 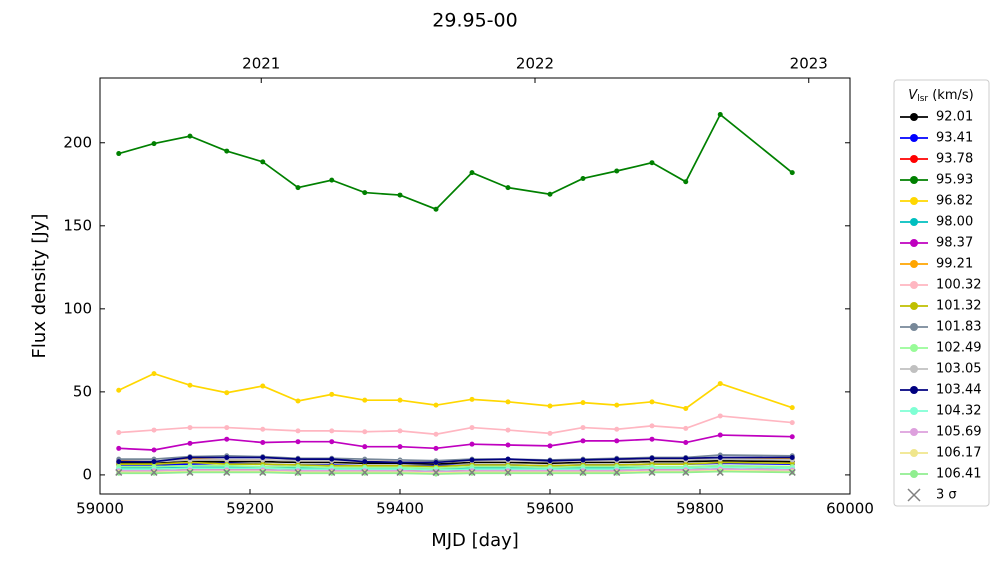 I want to click on legend-label: 92.01, so click(x=954, y=117).